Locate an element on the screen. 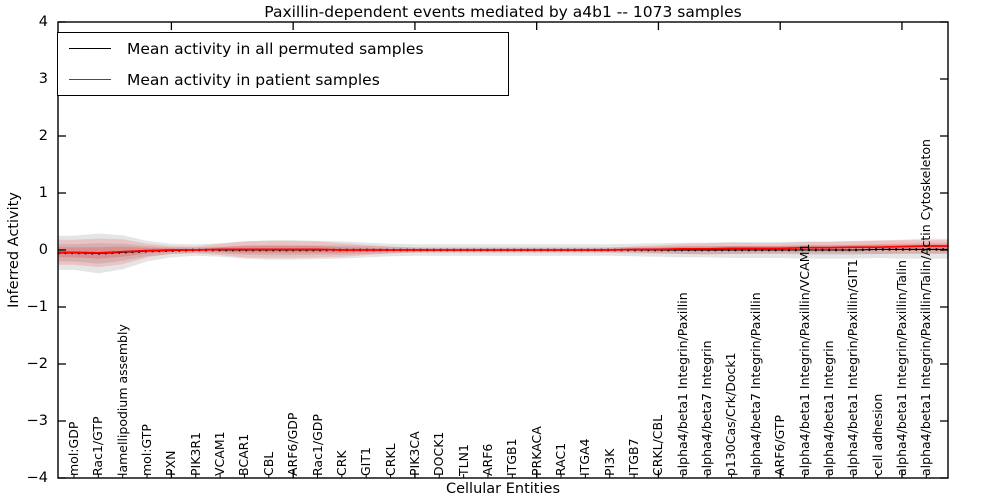 This screenshot has width=1000, height=500. y-tick-label: 2 is located at coordinates (43, 136).